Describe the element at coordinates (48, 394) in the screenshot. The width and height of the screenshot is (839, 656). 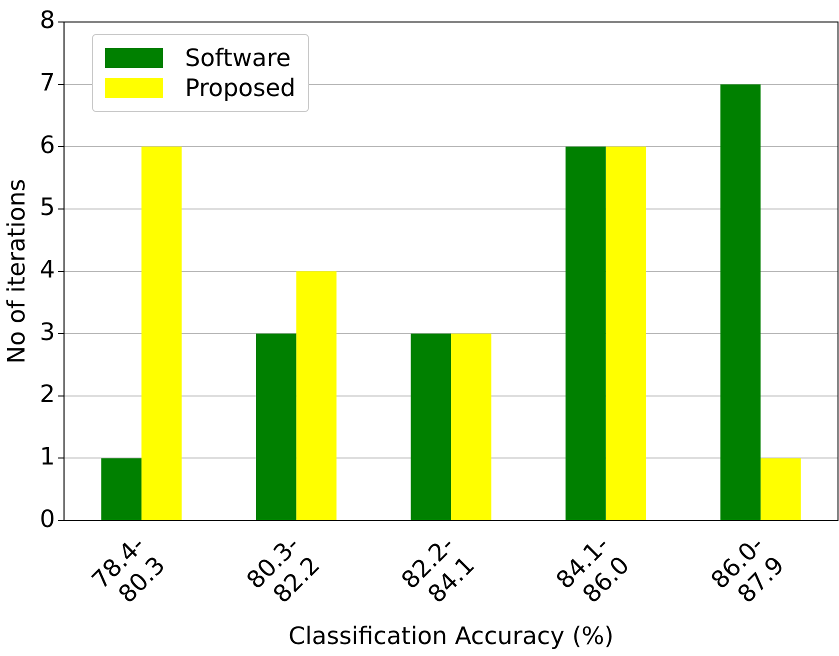
I see `y-tick-label: 2` at that location.